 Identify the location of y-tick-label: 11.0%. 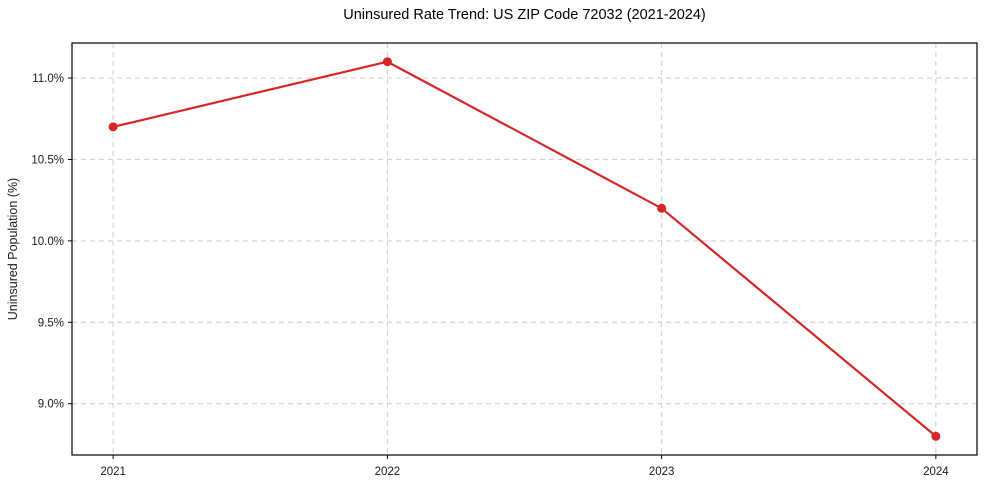
(48, 79).